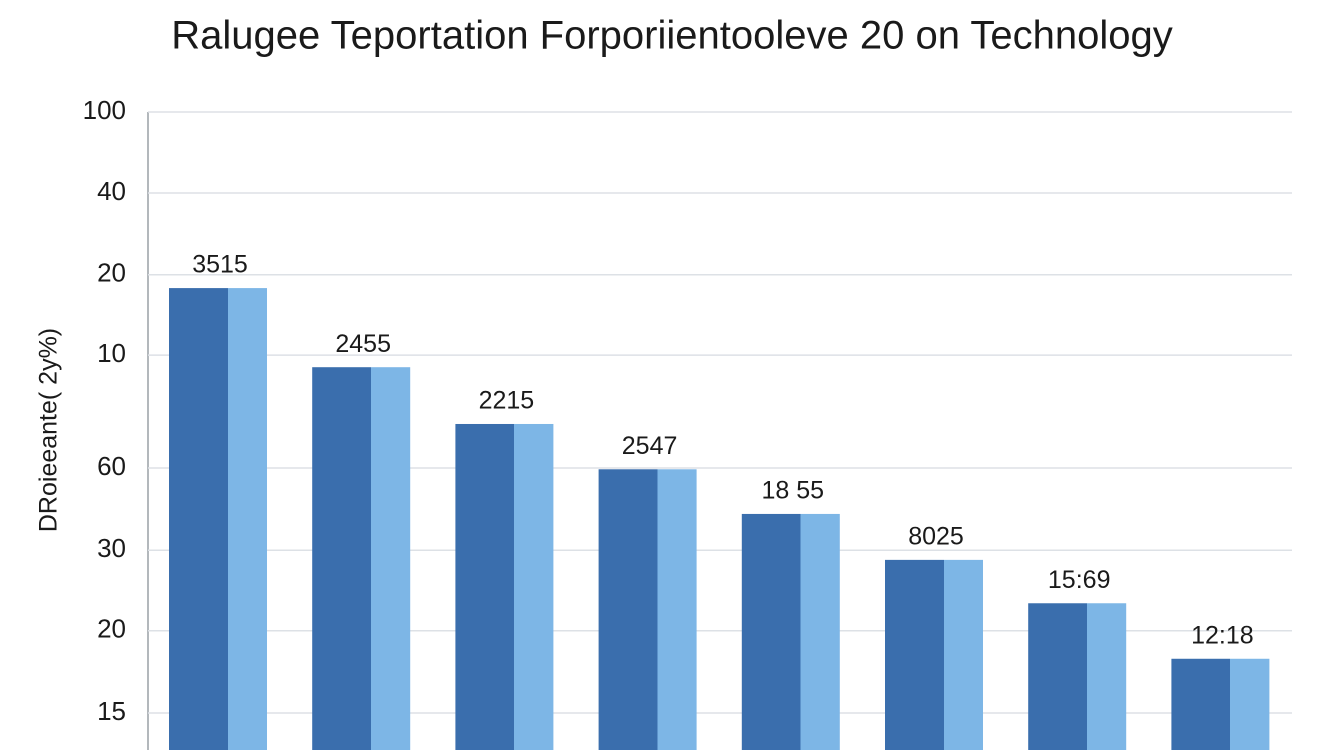  I want to click on y-tick-label: 10, so click(111, 353).